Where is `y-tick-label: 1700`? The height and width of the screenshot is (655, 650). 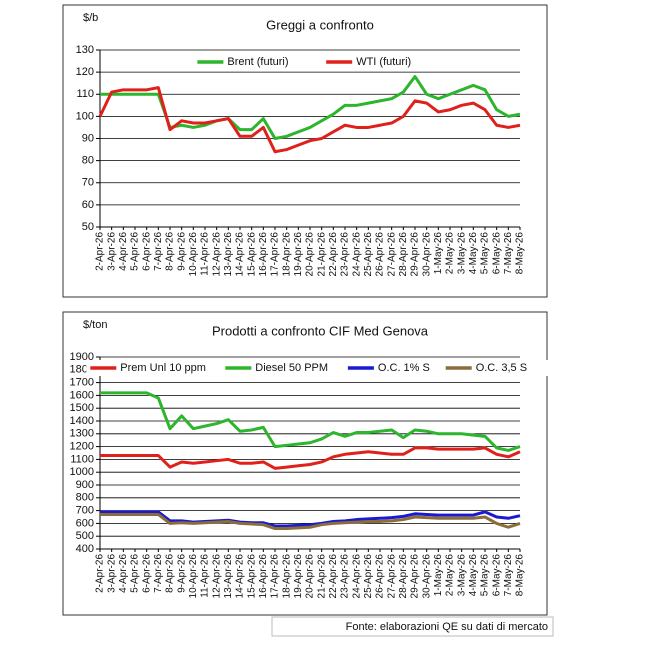
y-tick-label: 1700 is located at coordinates (82, 383).